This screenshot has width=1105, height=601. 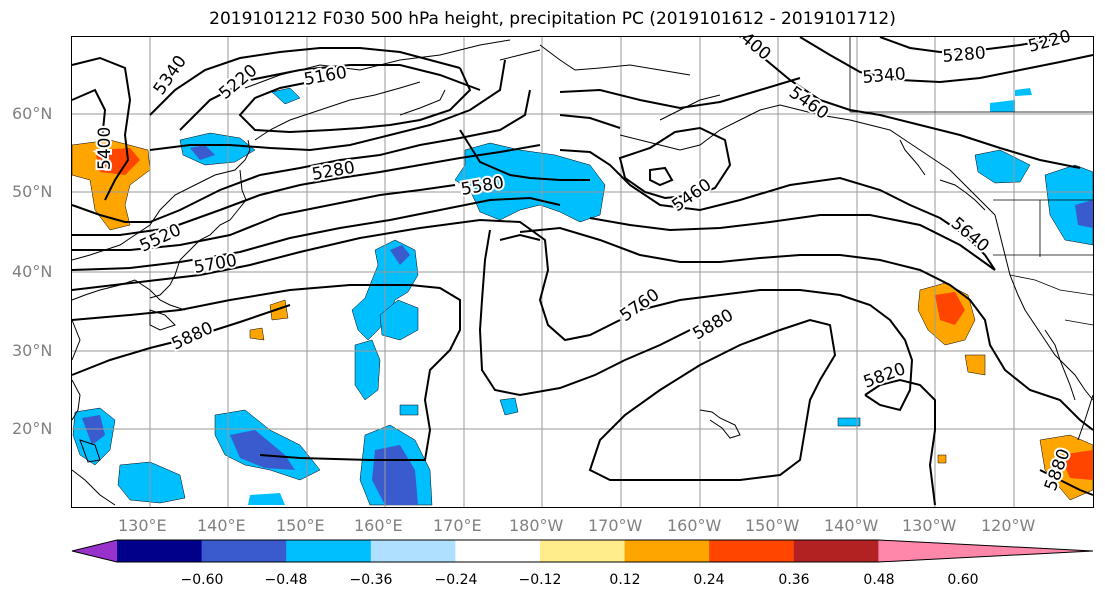 I want to click on contour-label: 5460, so click(x=808, y=103).